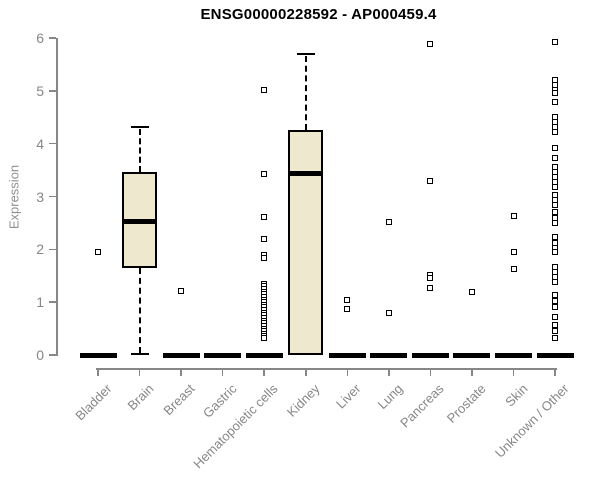 The height and width of the screenshot is (500, 600). Describe the element at coordinates (40, 355) in the screenshot. I see `y-tick-label: 0` at that location.